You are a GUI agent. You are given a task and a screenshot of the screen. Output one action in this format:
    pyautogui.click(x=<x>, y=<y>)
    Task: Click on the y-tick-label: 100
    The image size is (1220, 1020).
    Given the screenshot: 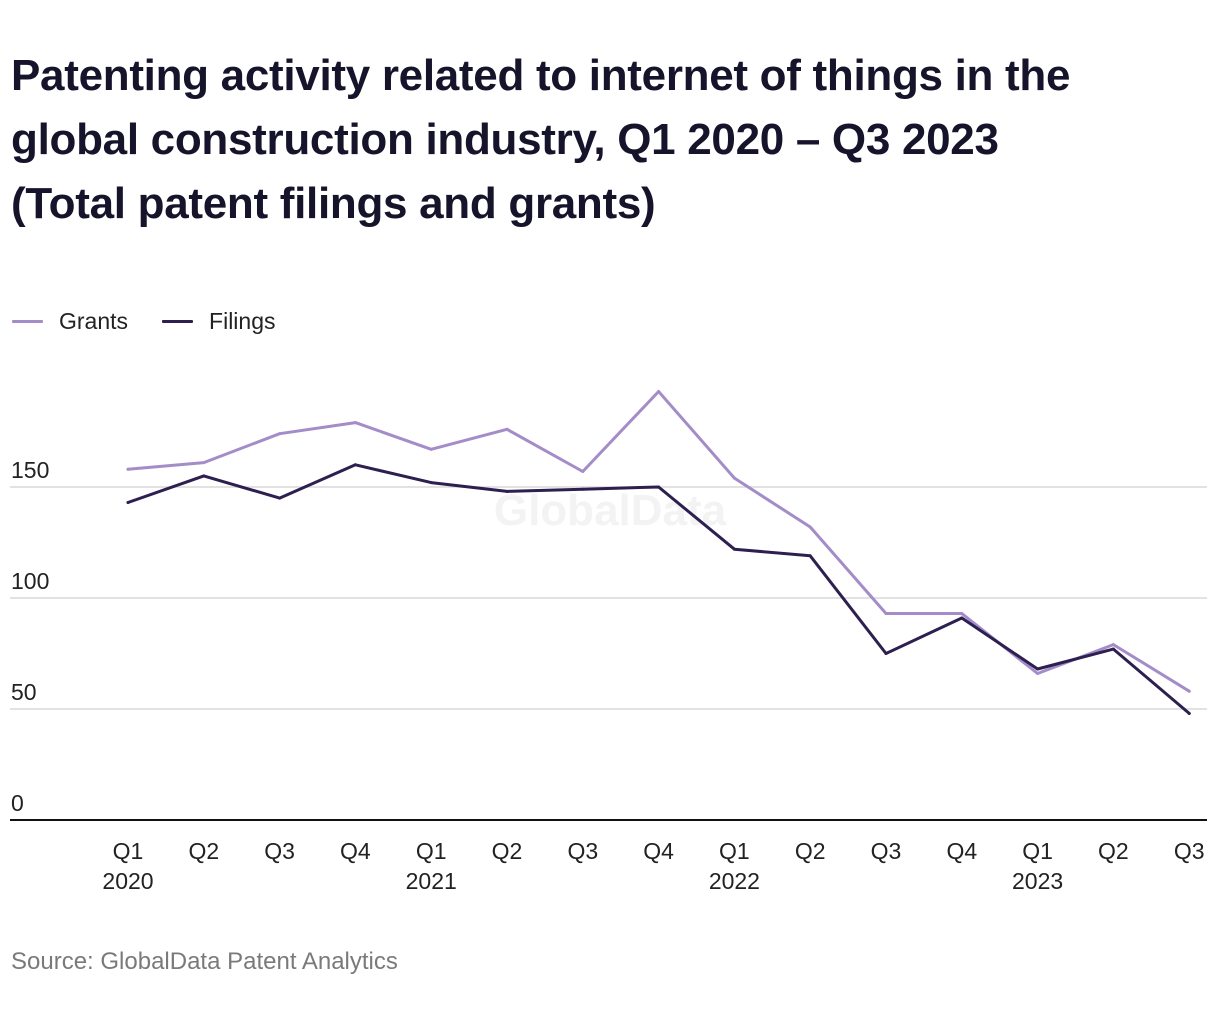 What is the action you would take?
    pyautogui.click(x=30, y=581)
    